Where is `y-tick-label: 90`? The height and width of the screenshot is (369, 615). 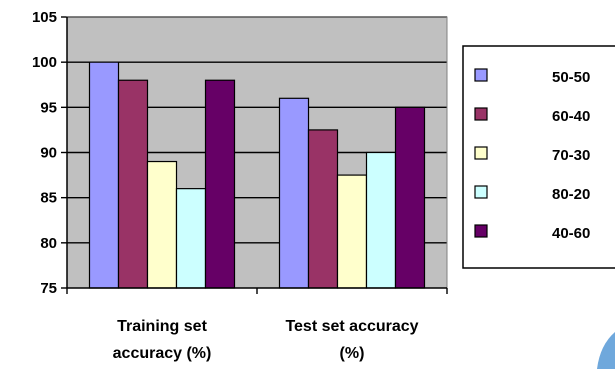
y-tick-label: 90 is located at coordinates (48, 153).